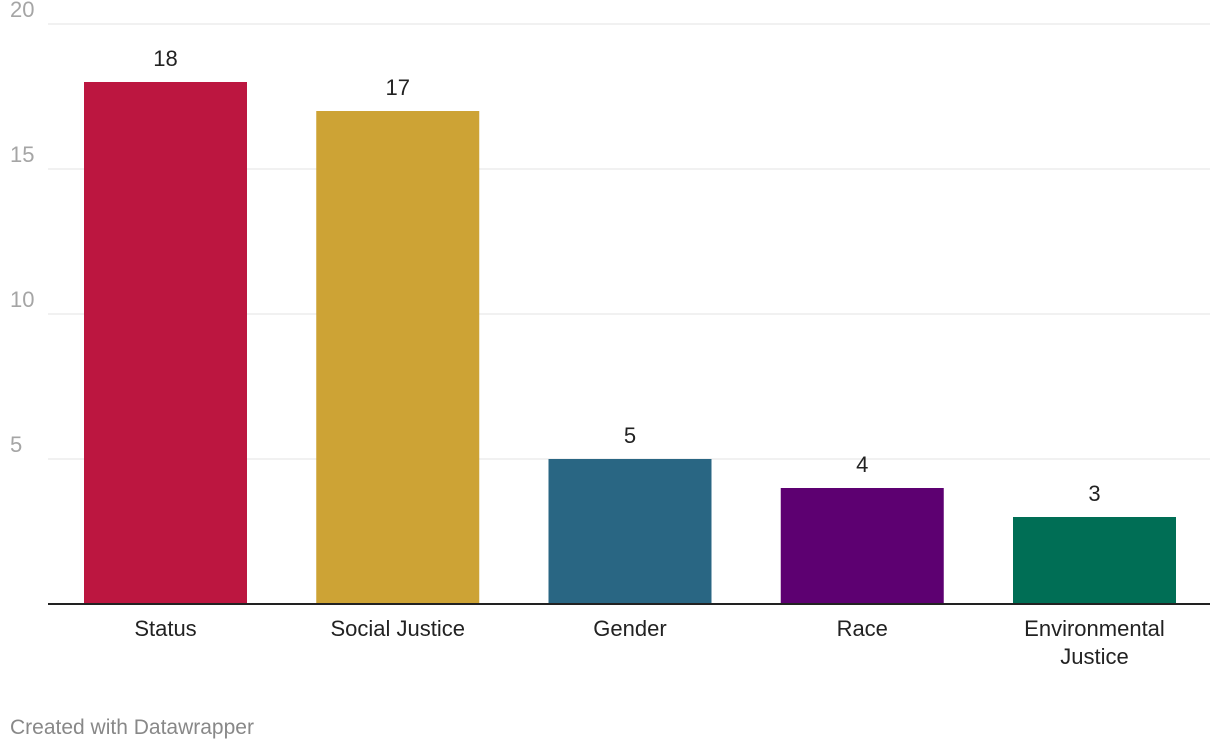  What do you see at coordinates (16, 444) in the screenshot?
I see `y-tick-label: 5` at bounding box center [16, 444].